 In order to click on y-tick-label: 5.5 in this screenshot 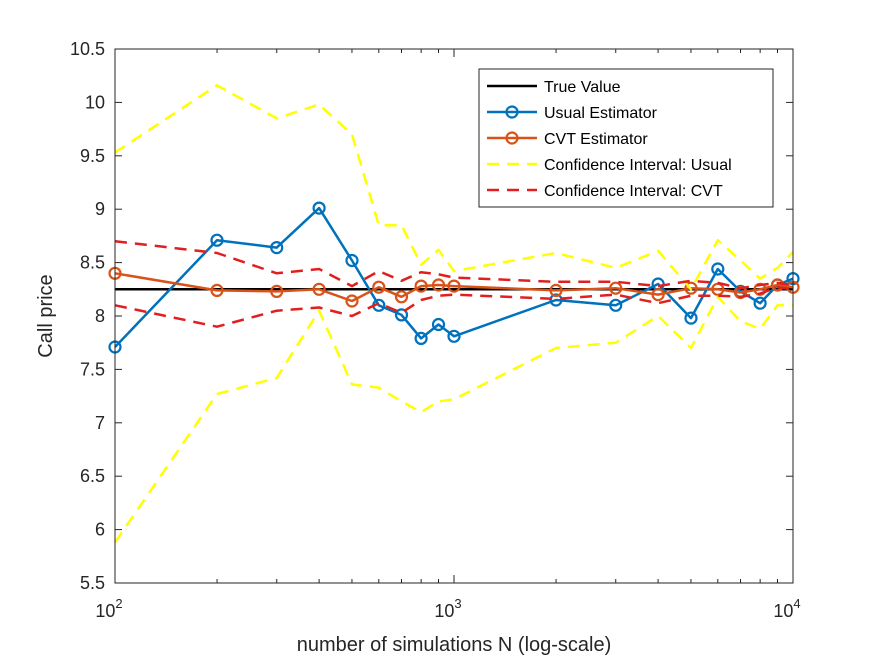, I will do `click(92, 583)`.